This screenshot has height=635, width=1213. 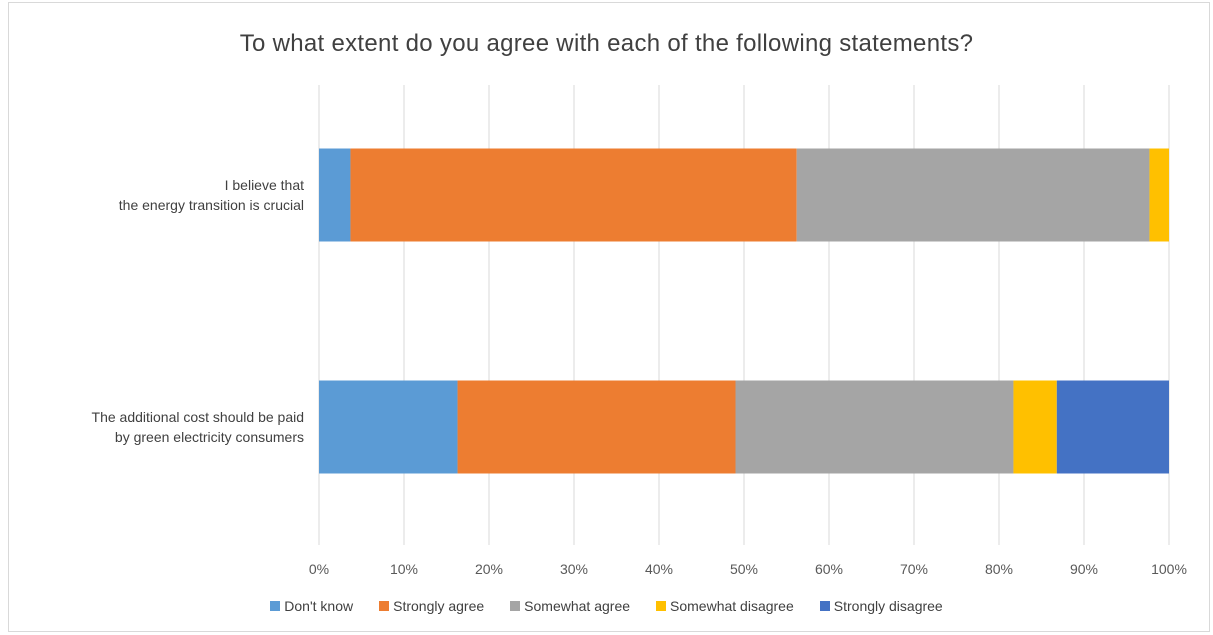 I want to click on x-tick-label: 40%, so click(x=659, y=569).